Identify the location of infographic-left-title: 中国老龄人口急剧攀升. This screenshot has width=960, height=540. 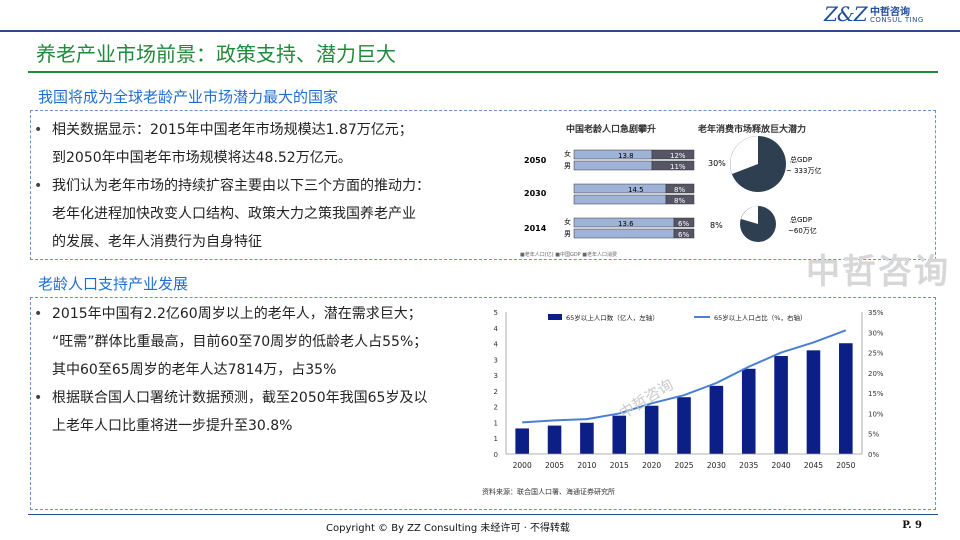
(611, 129).